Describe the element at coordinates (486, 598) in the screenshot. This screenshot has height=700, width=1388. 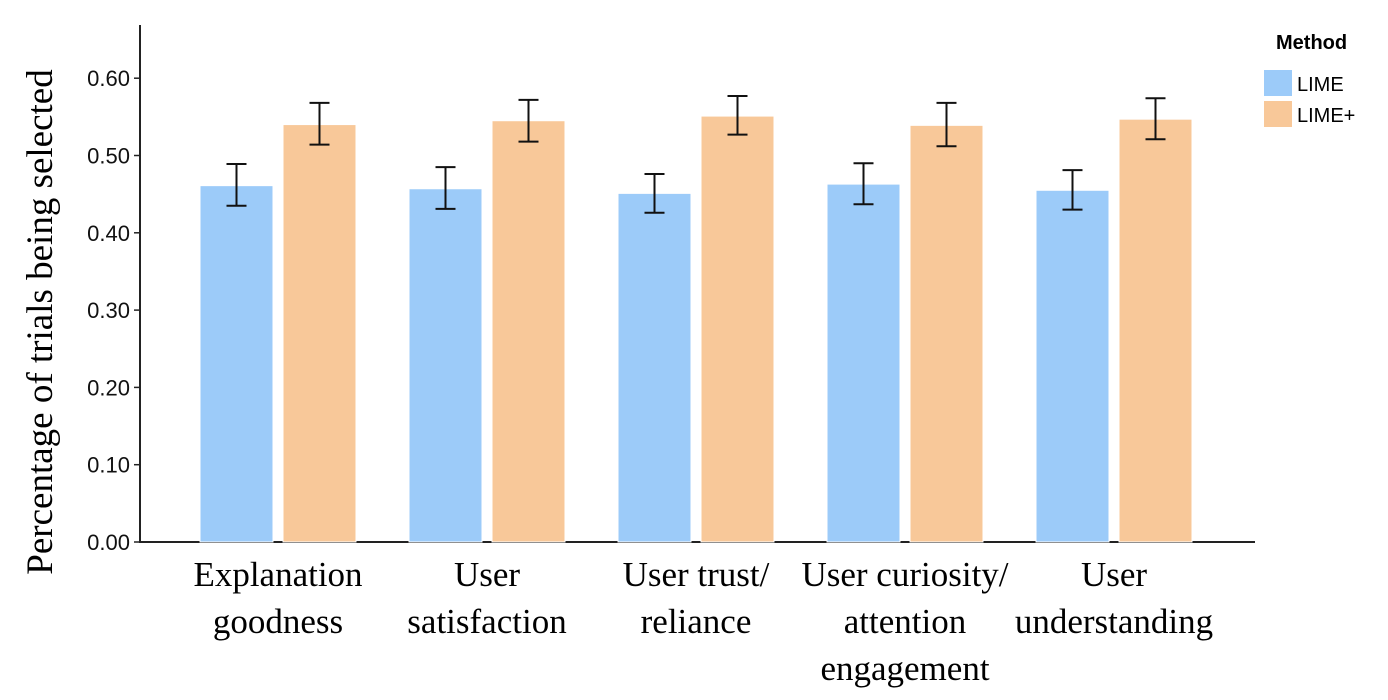
I see `x-tick-label: User satisfaction` at that location.